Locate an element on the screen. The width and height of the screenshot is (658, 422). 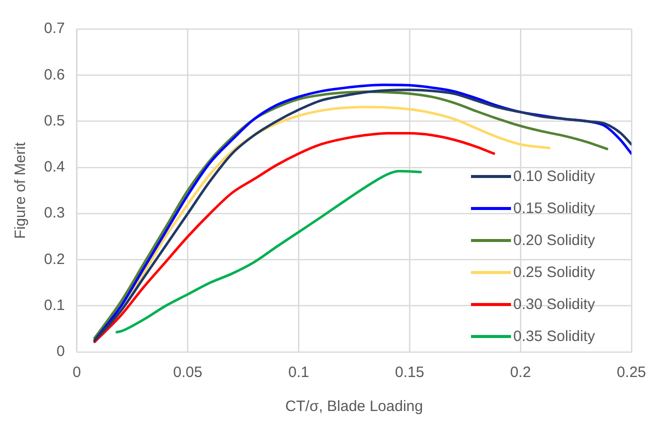
y-tick-label: 0.6 is located at coordinates (54, 75).